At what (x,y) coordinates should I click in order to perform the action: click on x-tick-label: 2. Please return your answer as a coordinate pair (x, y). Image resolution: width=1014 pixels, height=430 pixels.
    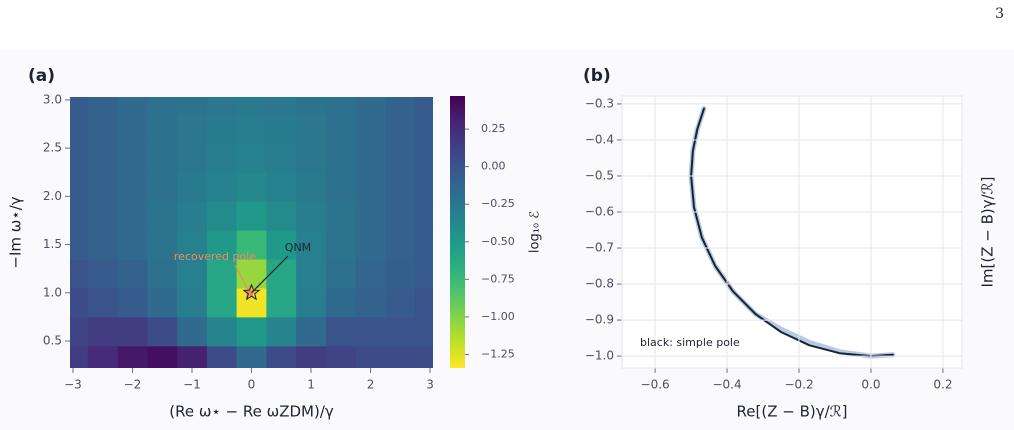
    Looking at the image, I should click on (371, 385).